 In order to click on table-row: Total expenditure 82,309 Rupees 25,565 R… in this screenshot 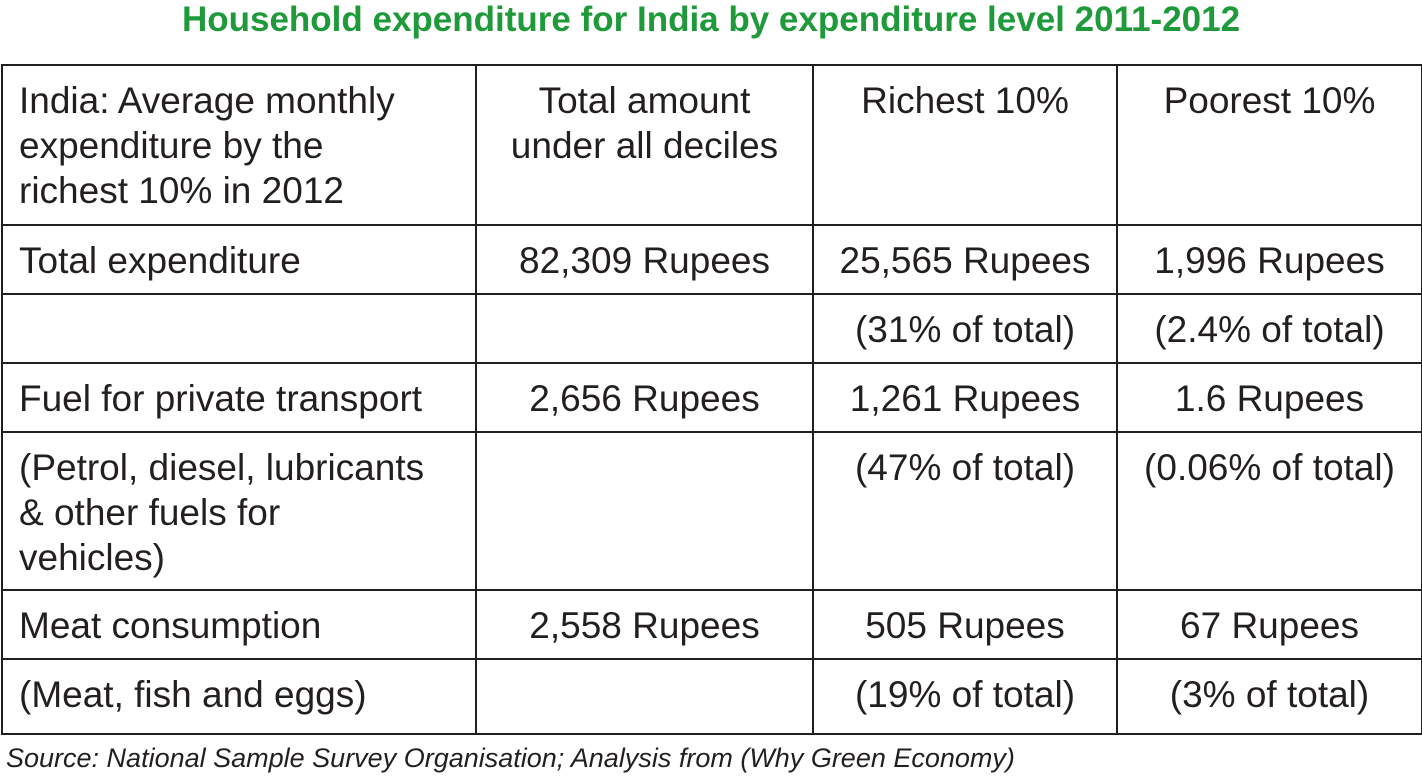, I will do `click(711, 259)`.